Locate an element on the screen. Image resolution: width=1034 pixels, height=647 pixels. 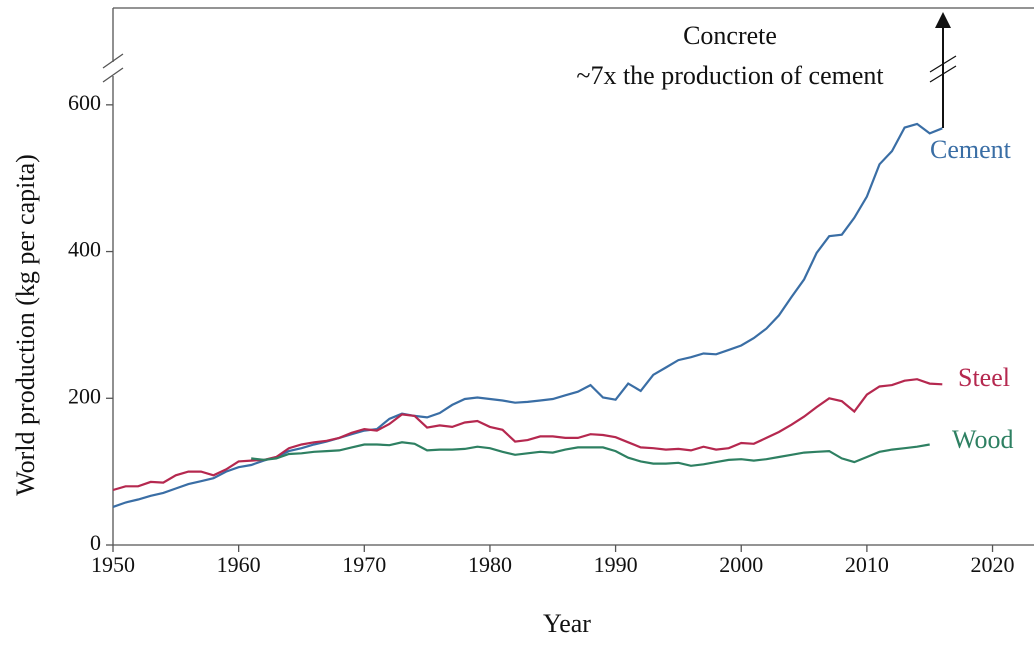
x-tick-label: 2010 is located at coordinates (867, 564).